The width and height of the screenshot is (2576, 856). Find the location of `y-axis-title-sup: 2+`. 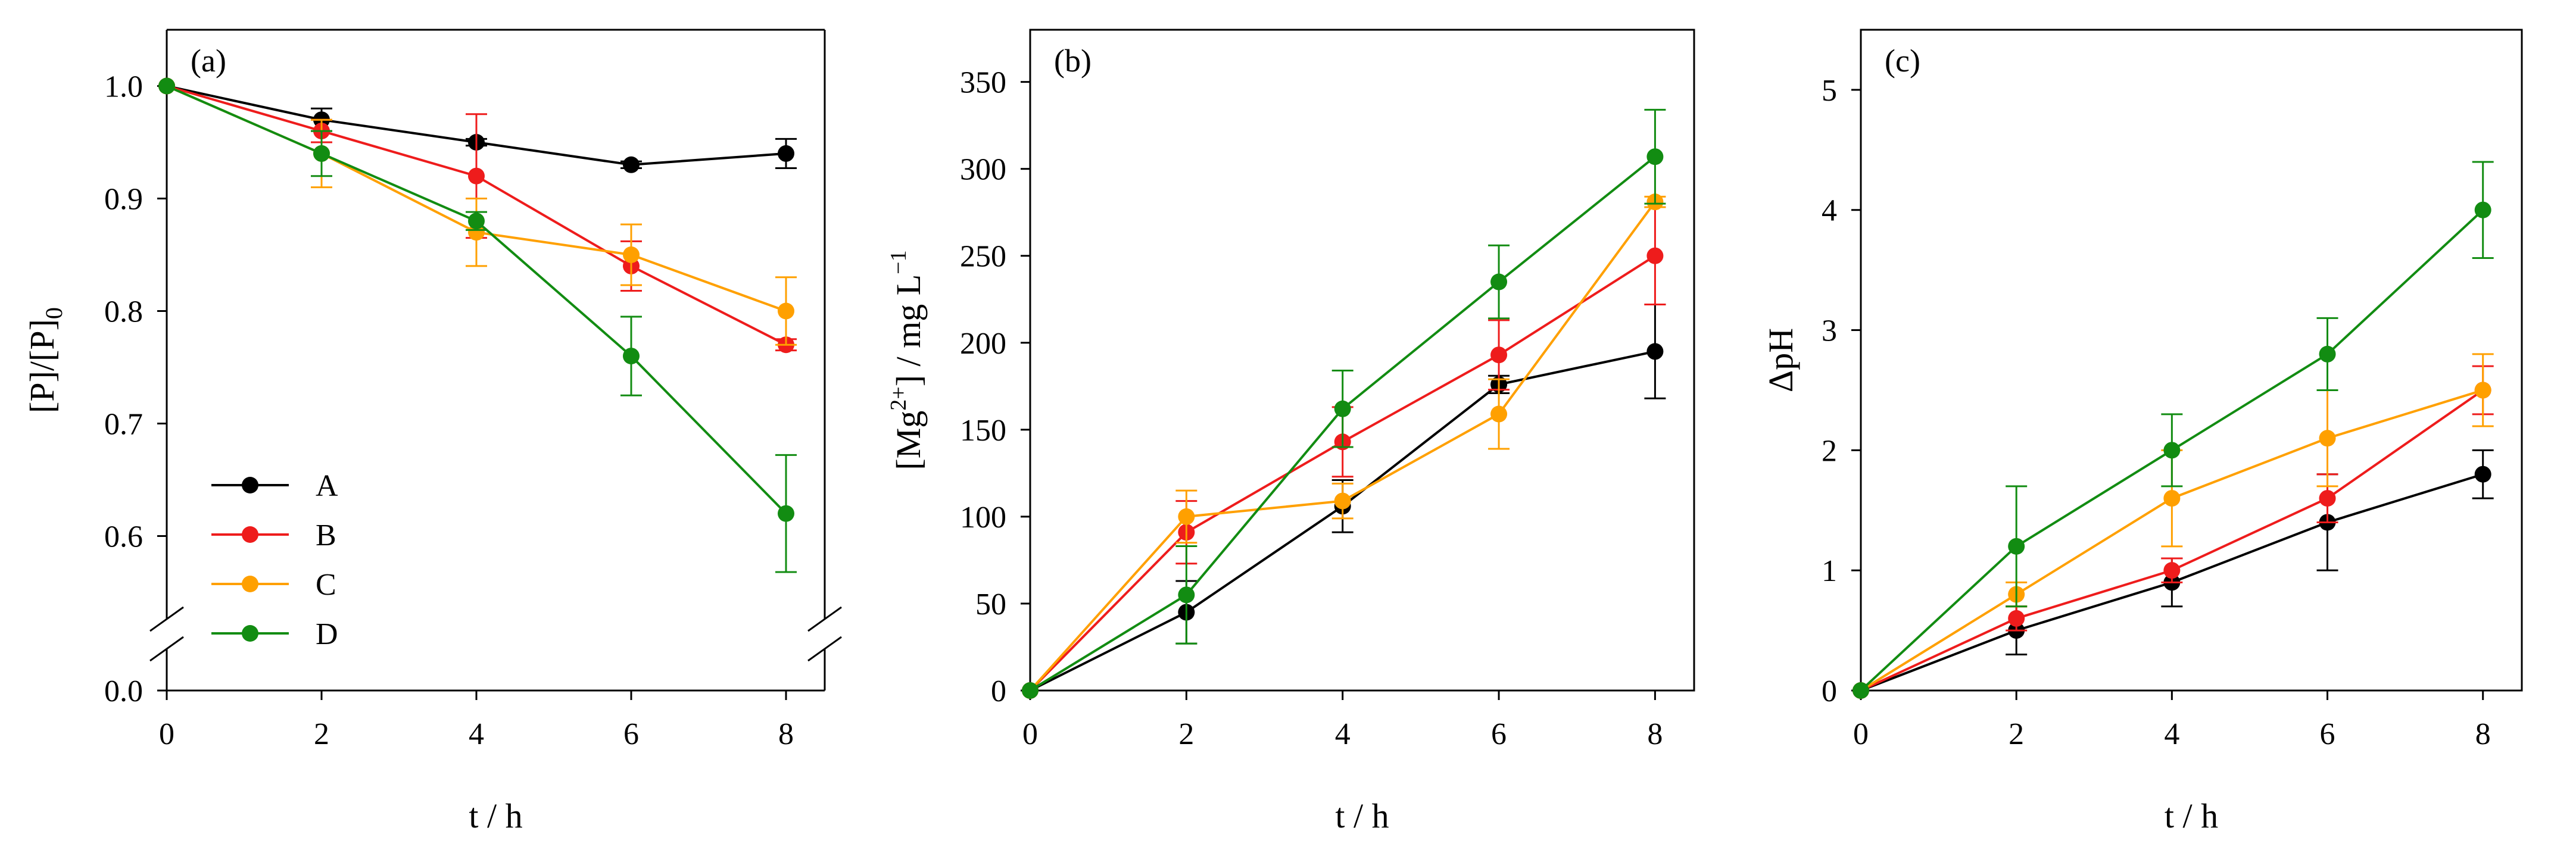

y-axis-title-sup: 2+ is located at coordinates (899, 398).